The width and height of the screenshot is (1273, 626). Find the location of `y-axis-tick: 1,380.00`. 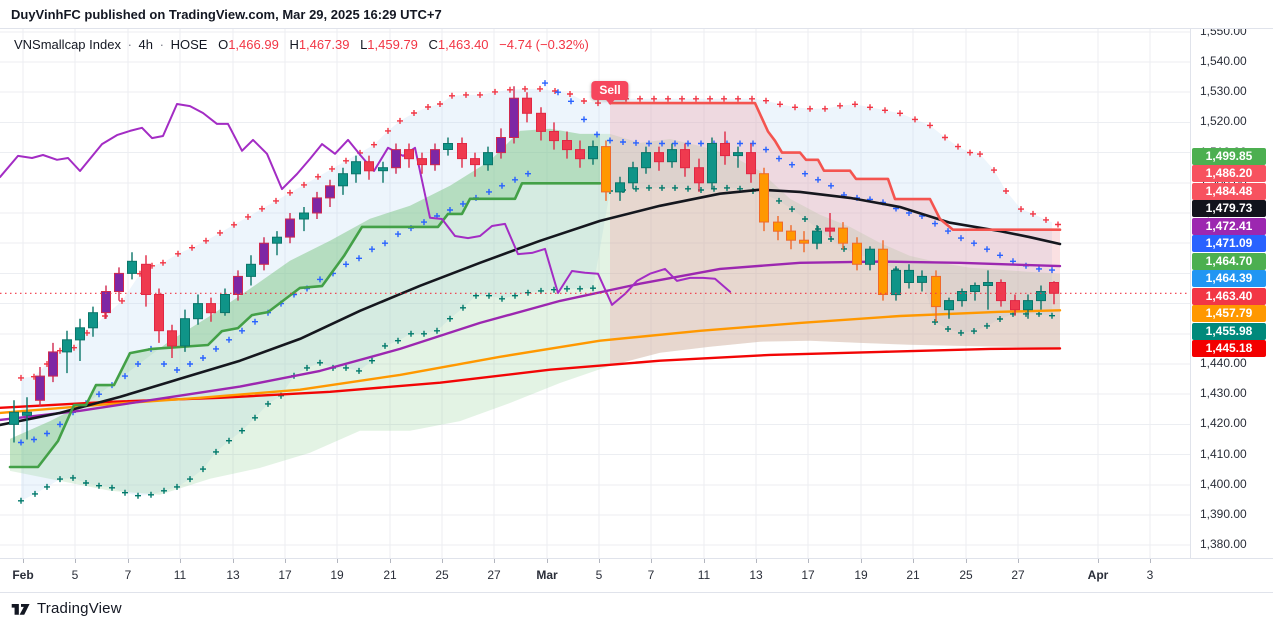

y-axis-tick: 1,380.00 is located at coordinates (1223, 544).